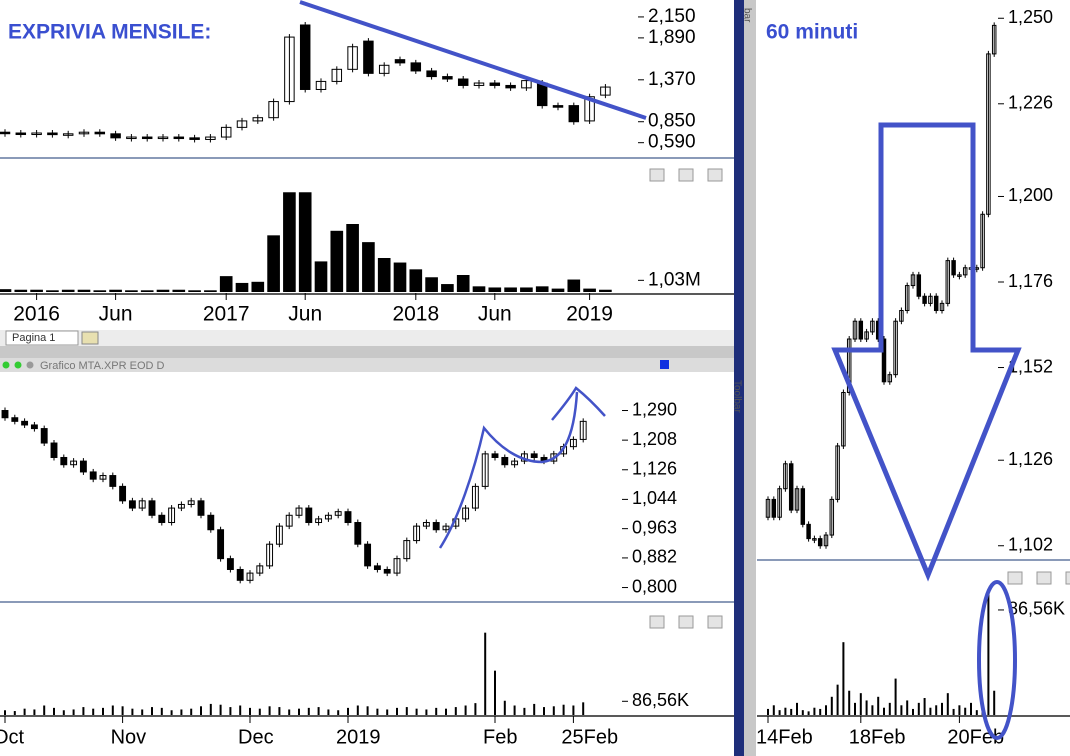  I want to click on x-tick-label: 14Feb, so click(784, 737).